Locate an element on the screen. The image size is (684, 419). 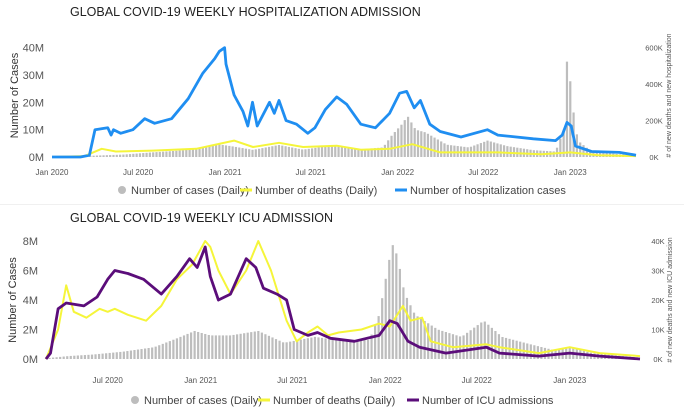
y2-tick-label: 10K is located at coordinates (657, 330).